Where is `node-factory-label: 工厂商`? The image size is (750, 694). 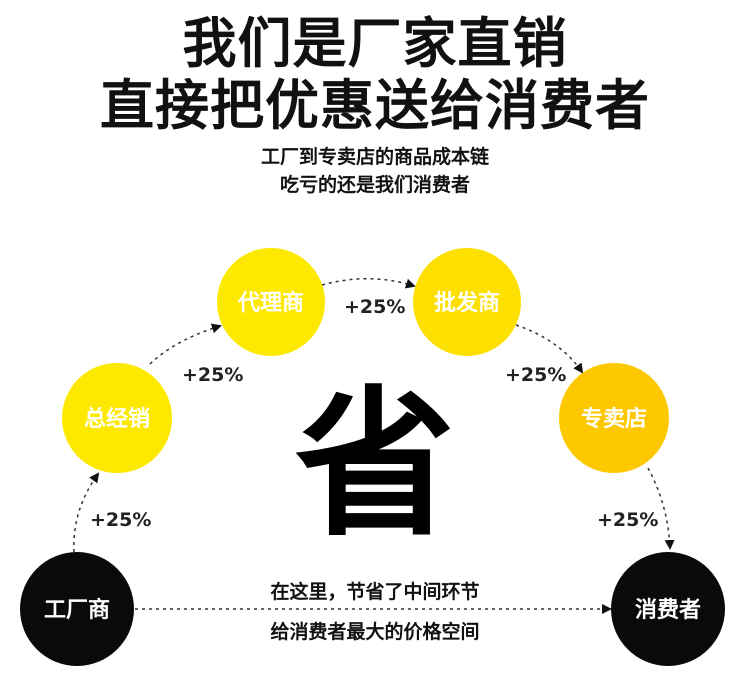 node-factory-label: 工厂商 is located at coordinates (77, 610).